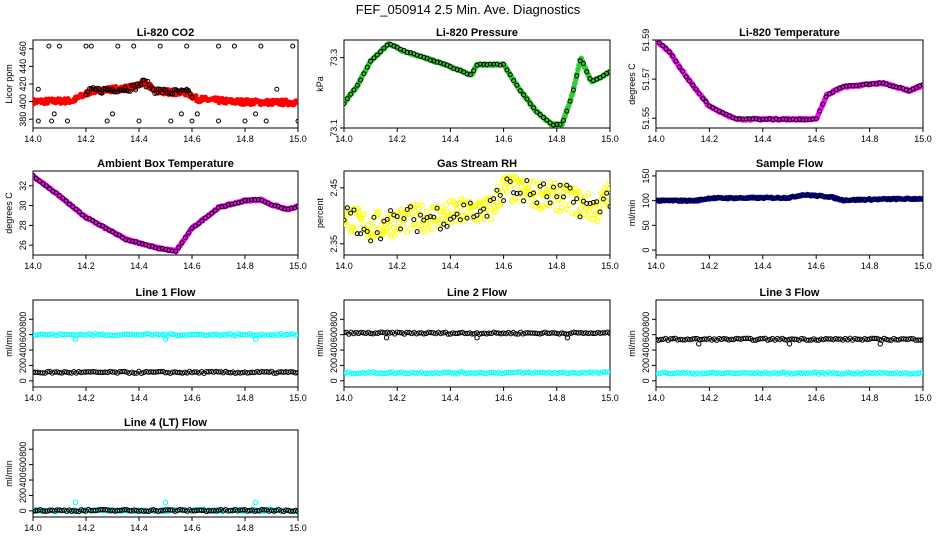 Image resolution: width=936 pixels, height=540 pixels. What do you see at coordinates (646, 225) in the screenshot?
I see `y-tick-label: 50` at bounding box center [646, 225].